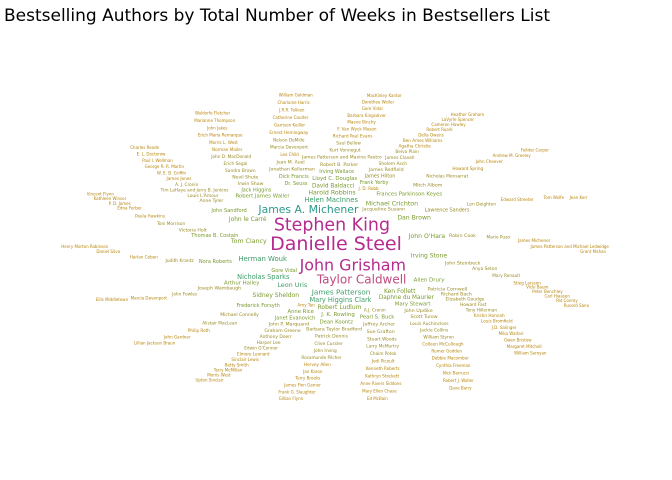 The image size is (672, 480). Describe the element at coordinates (386, 170) in the screenshot. I see `word-james-redfield: James Redfield` at that location.